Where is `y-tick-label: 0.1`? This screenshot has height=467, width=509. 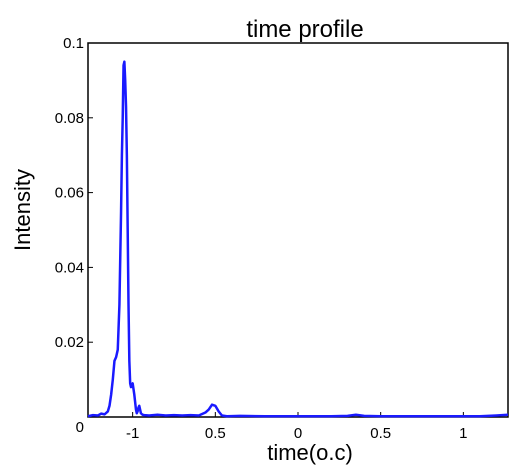
y-tick-label: 0.1 is located at coordinates (73, 43).